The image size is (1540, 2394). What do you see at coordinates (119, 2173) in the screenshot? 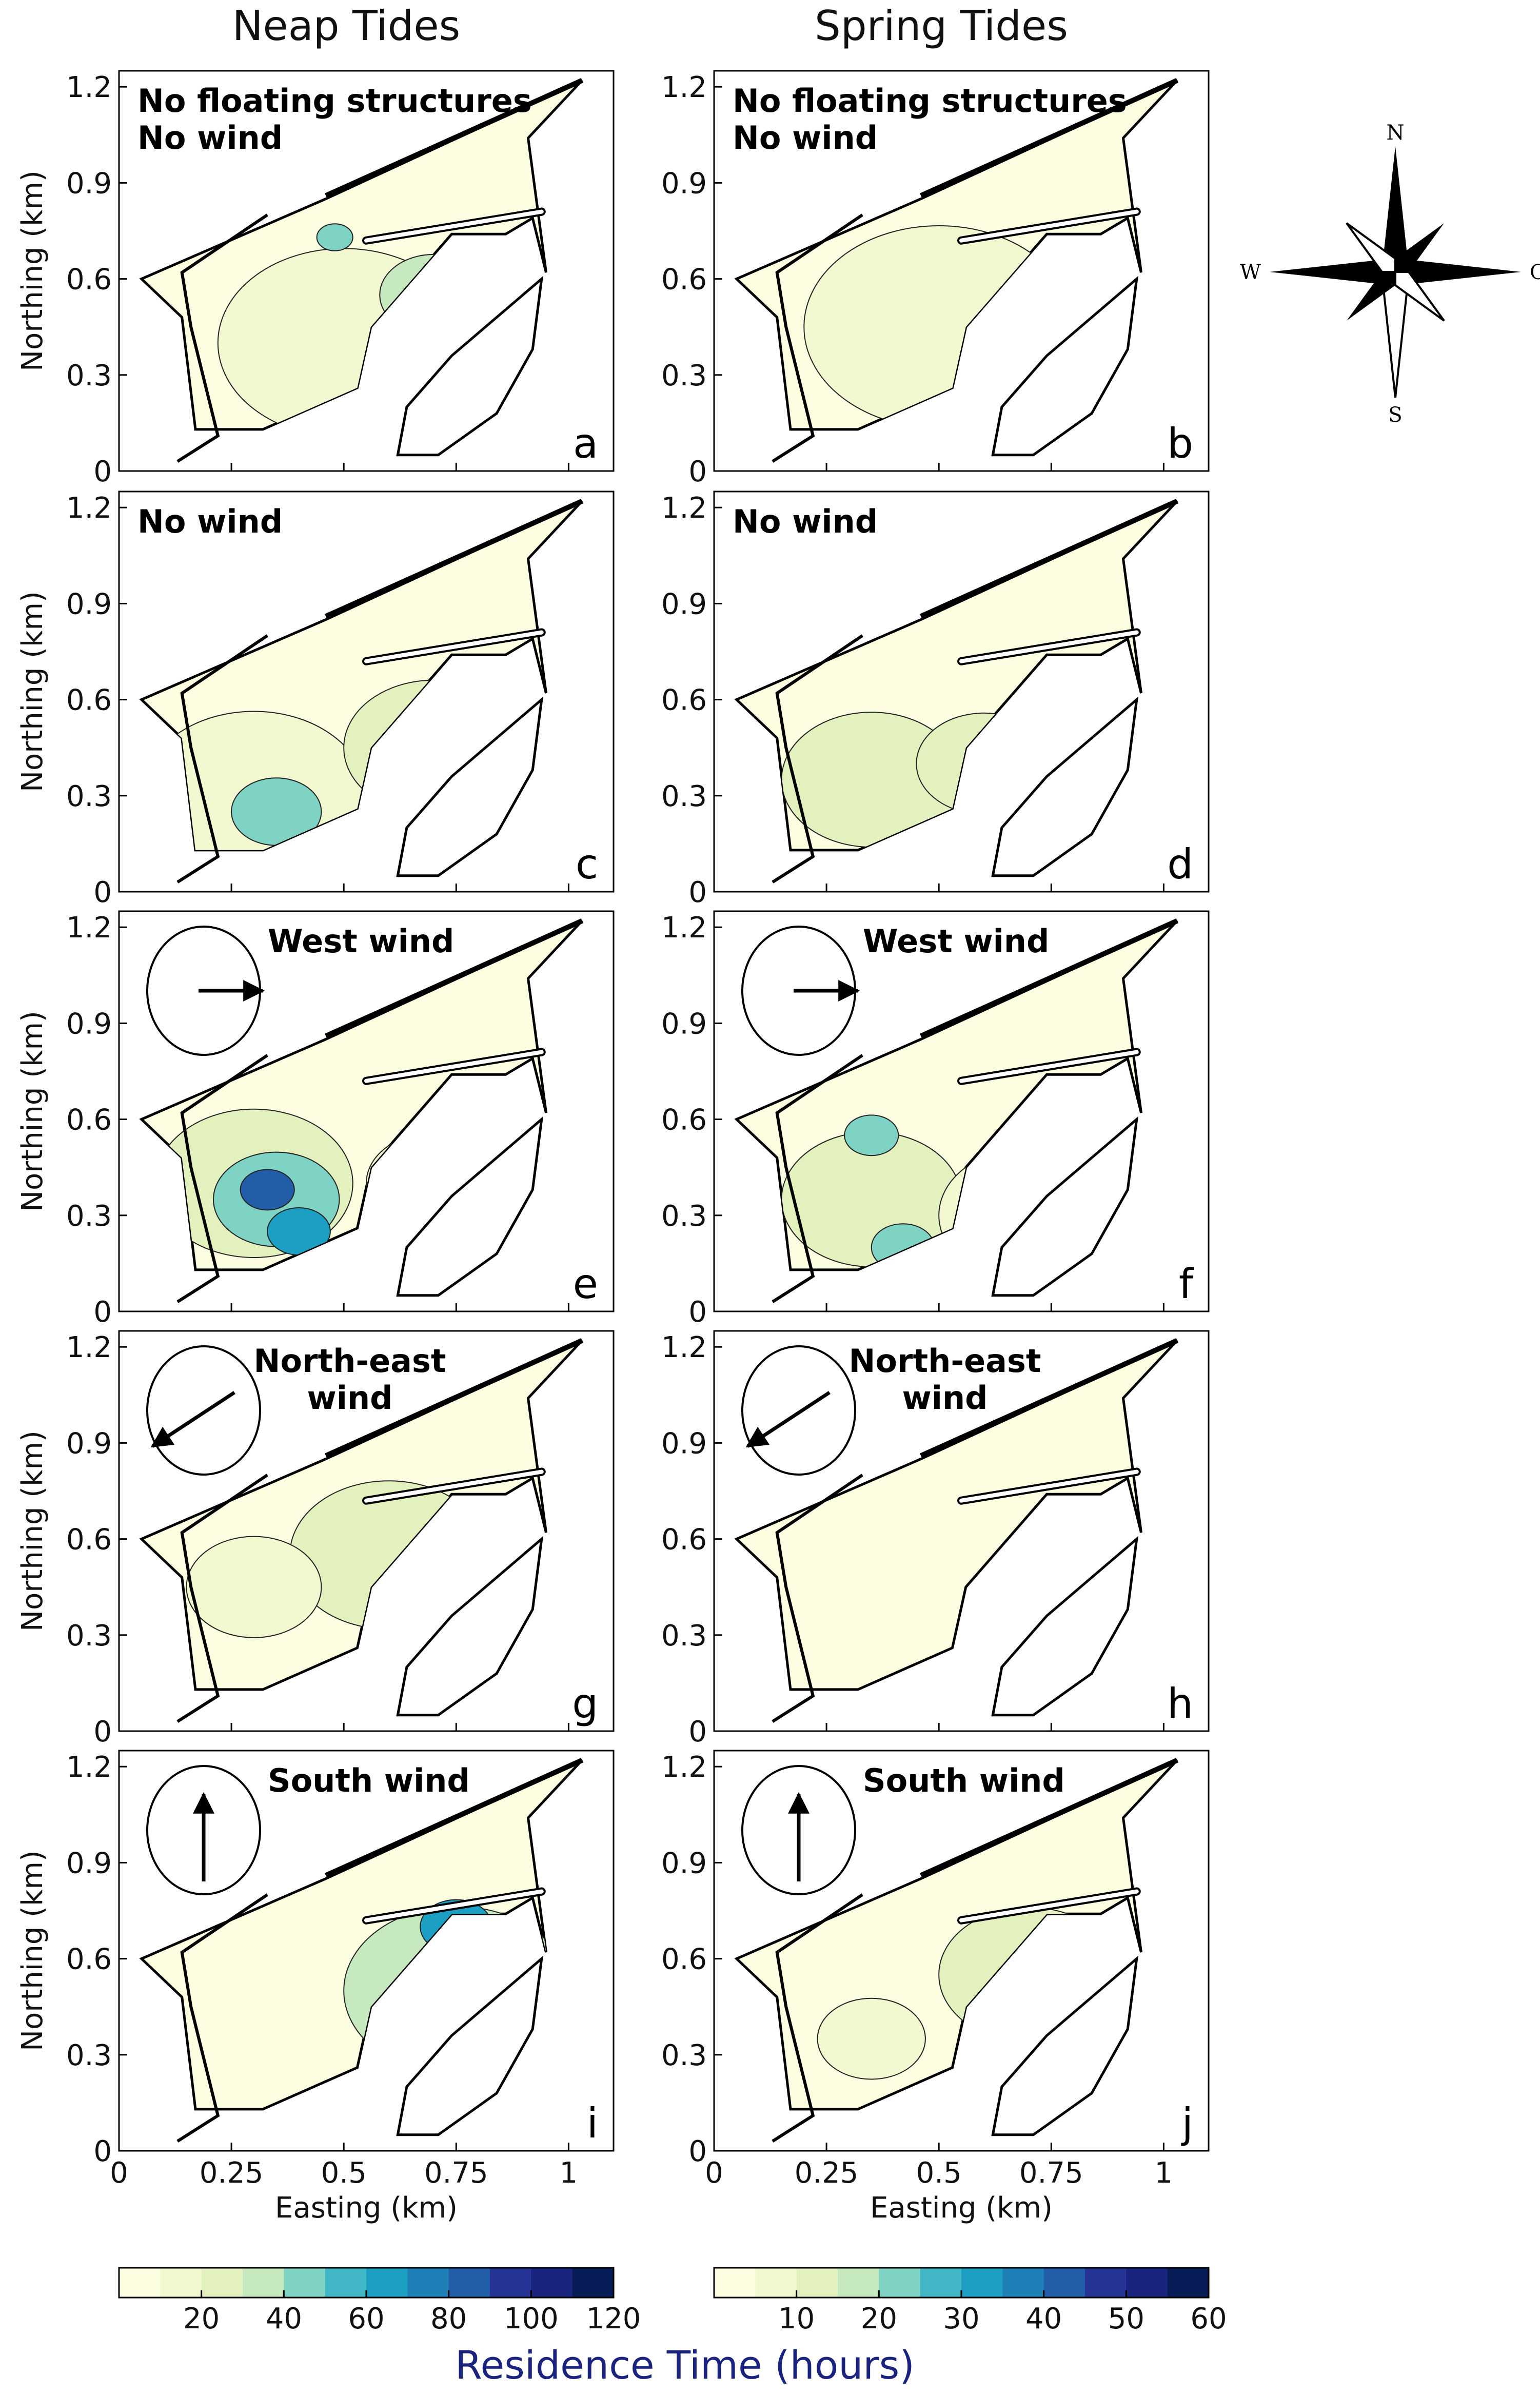
I see `x-tick-label: 0` at bounding box center [119, 2173].